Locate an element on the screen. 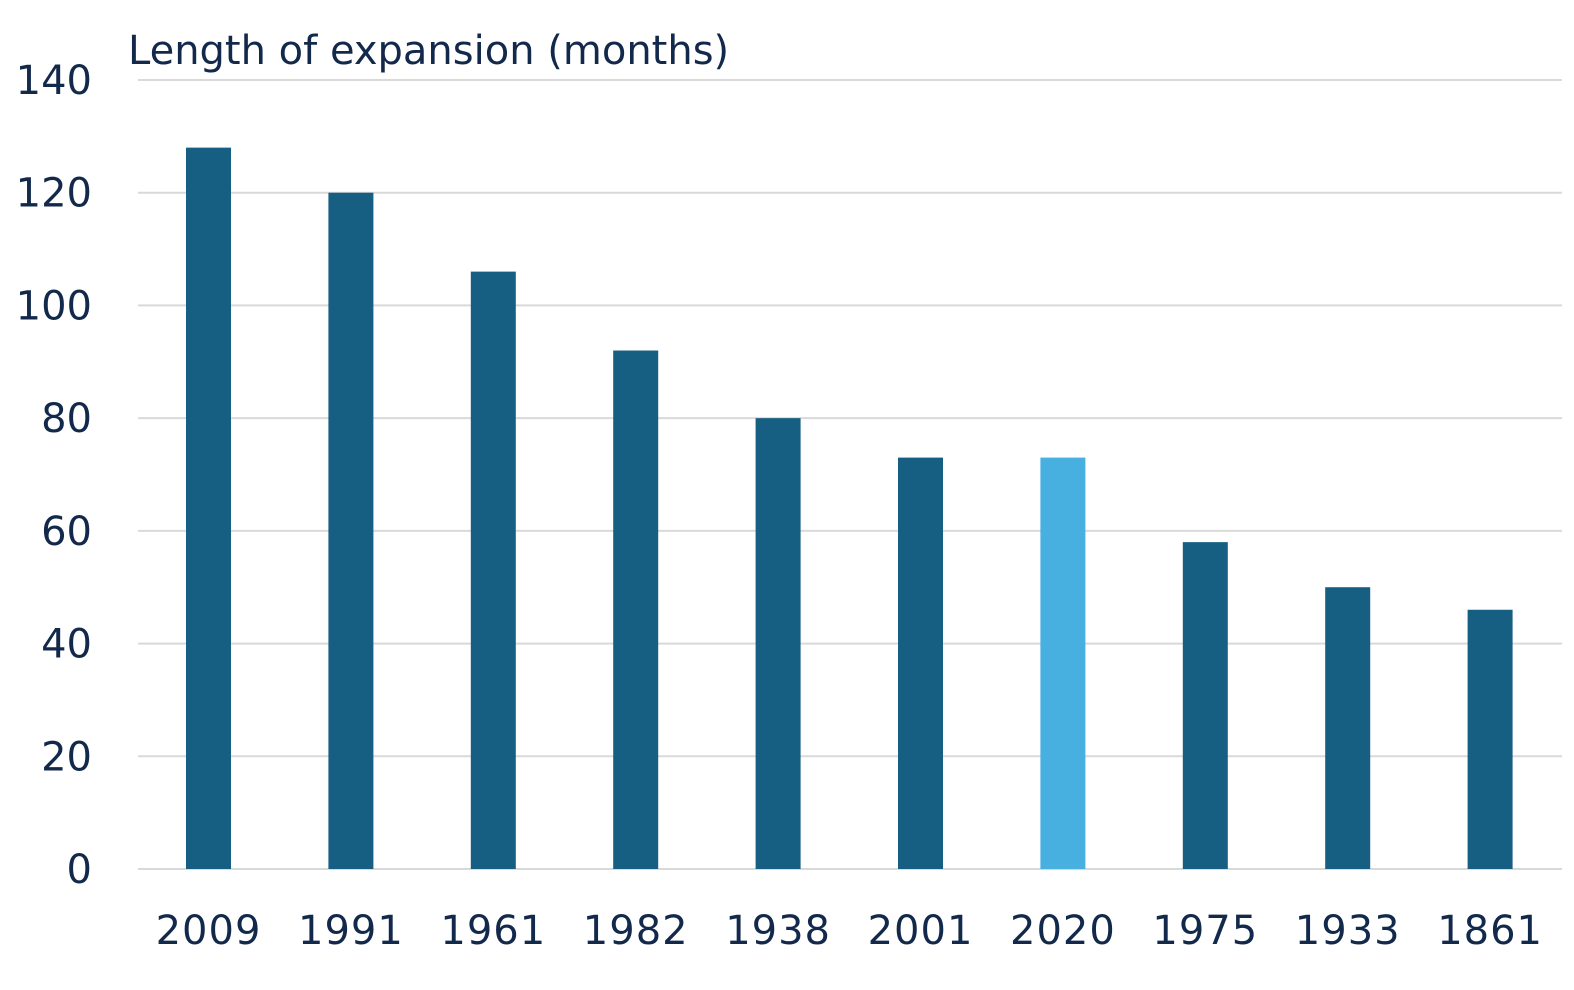  y-tick-label: 60 is located at coordinates (66, 532).